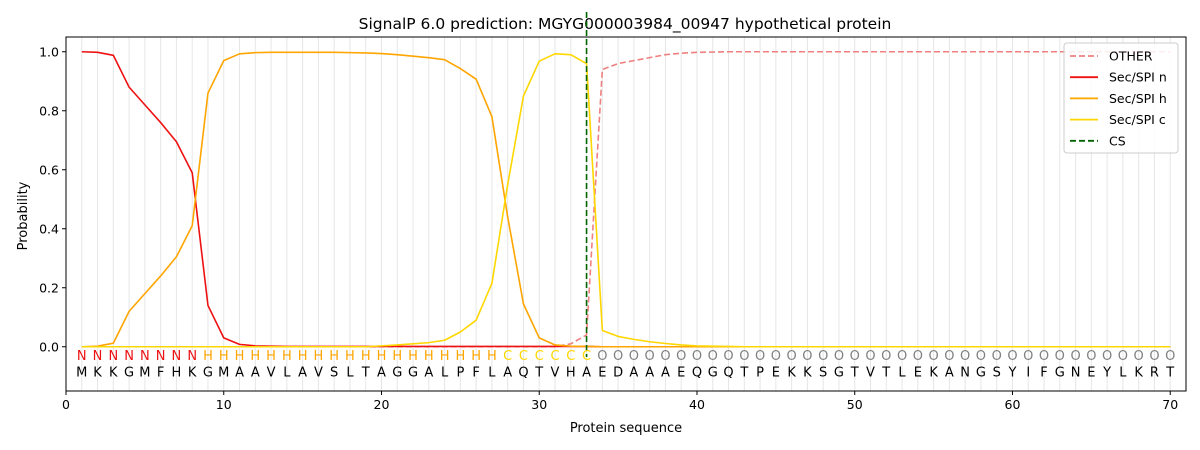 The image size is (1200, 450). Describe the element at coordinates (1154, 372) in the screenshot. I see `residue-letter: R` at that location.